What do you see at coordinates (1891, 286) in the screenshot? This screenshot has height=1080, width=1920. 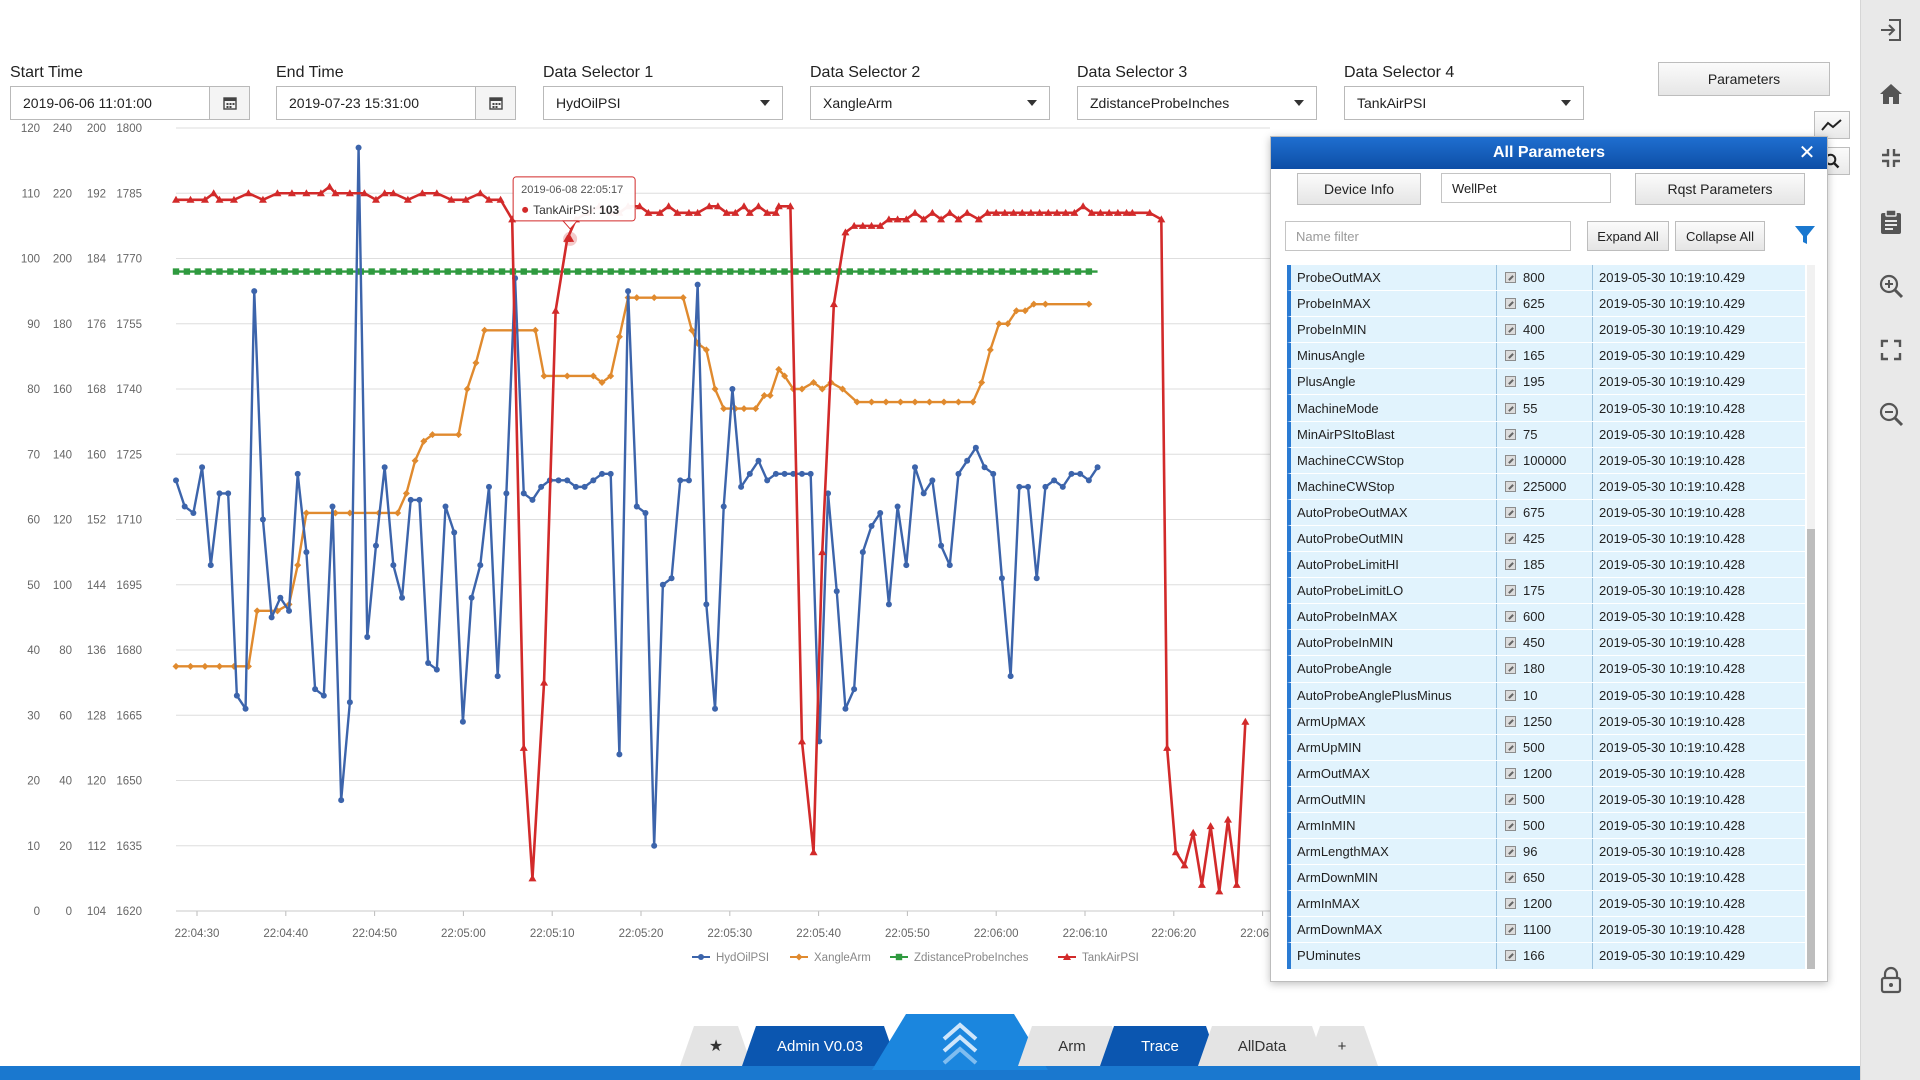 I see `zoom-in-icon` at bounding box center [1891, 286].